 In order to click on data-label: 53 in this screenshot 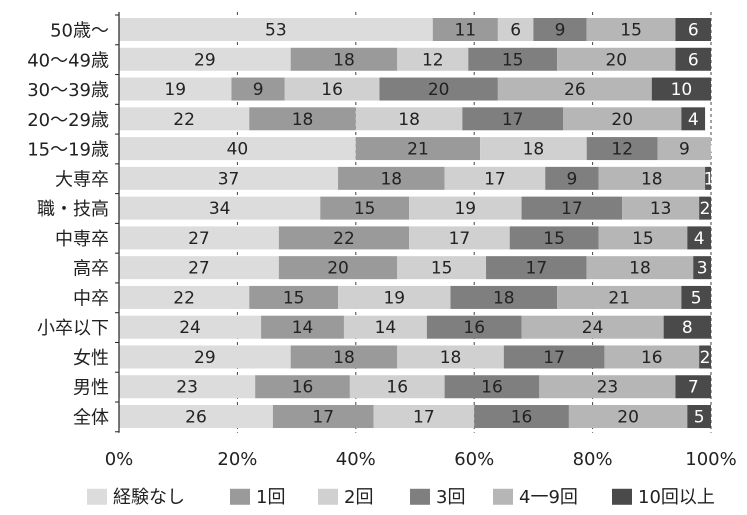, I will do `click(276, 31)`.